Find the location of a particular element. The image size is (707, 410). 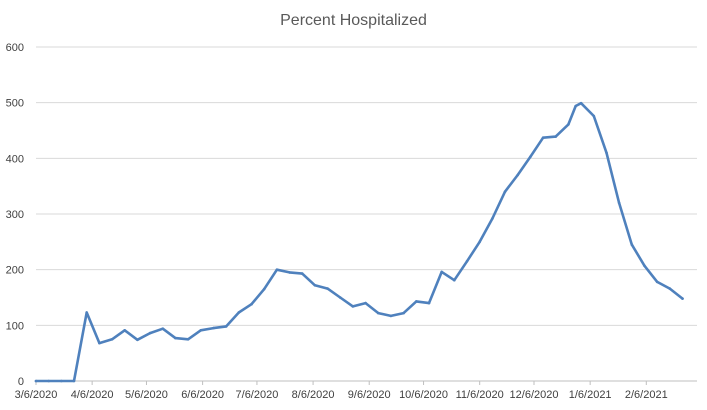

x-tick-label: 9/6/2020 is located at coordinates (369, 395).